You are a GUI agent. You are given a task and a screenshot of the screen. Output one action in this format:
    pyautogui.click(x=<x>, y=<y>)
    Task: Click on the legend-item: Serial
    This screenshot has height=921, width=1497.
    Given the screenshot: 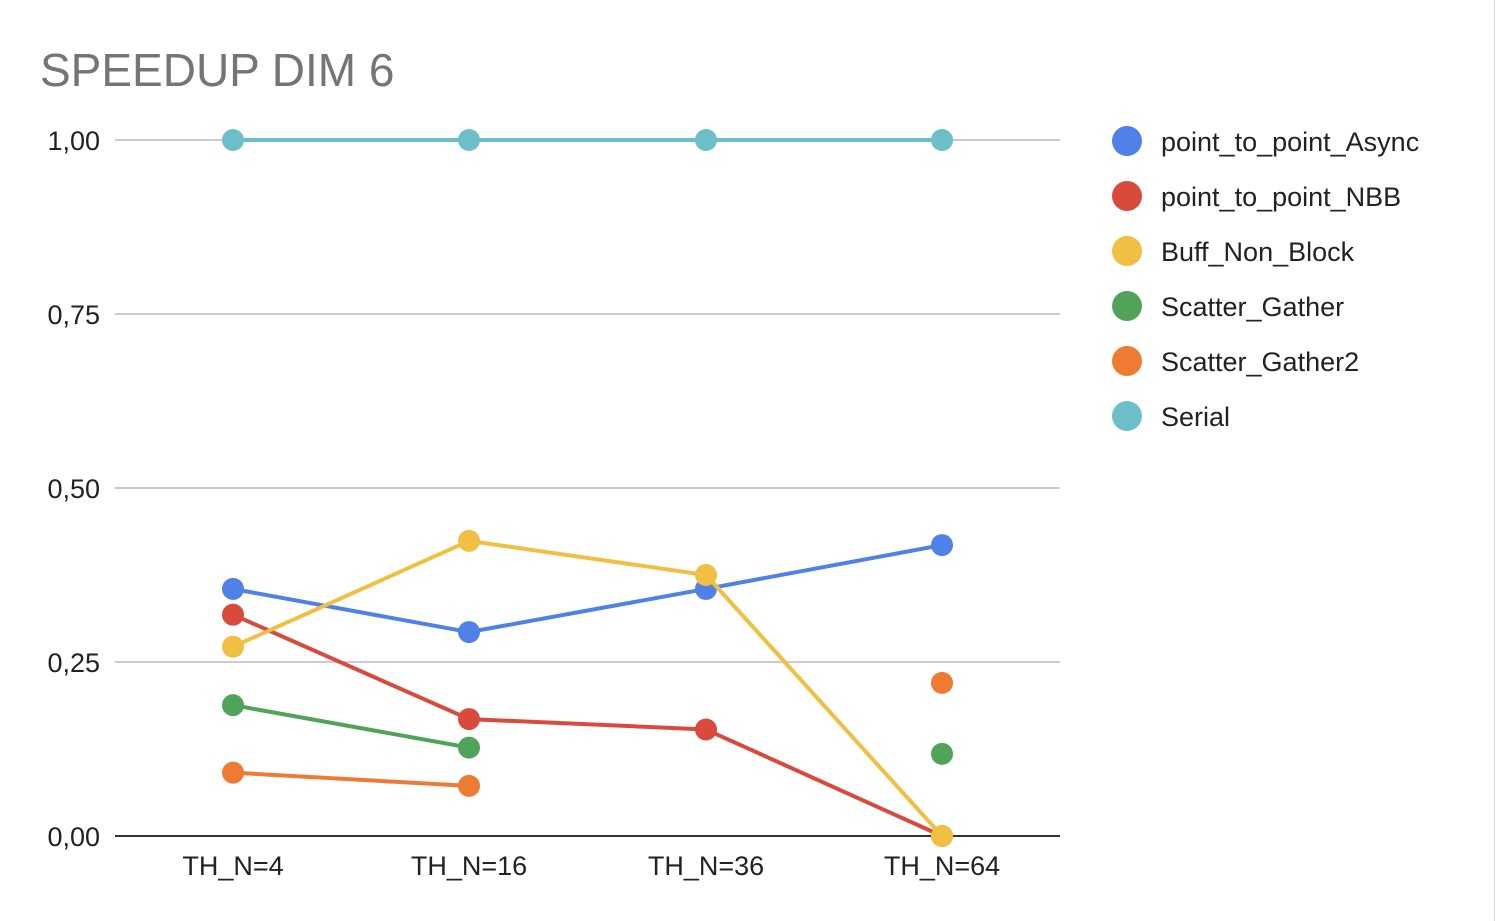 What is the action you would take?
    pyautogui.click(x=1171, y=416)
    